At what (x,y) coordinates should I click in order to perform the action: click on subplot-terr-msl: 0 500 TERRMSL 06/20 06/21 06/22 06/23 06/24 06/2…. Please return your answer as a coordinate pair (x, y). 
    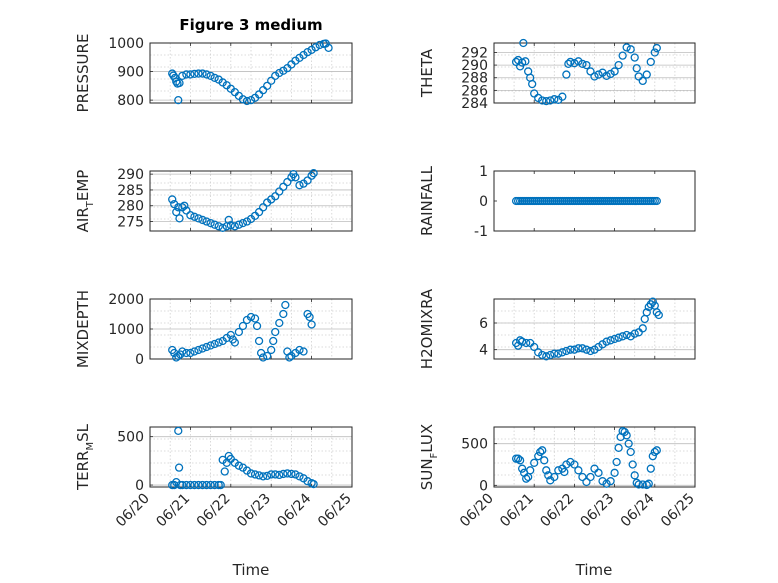
    Looking at the image, I should click on (214, 476).